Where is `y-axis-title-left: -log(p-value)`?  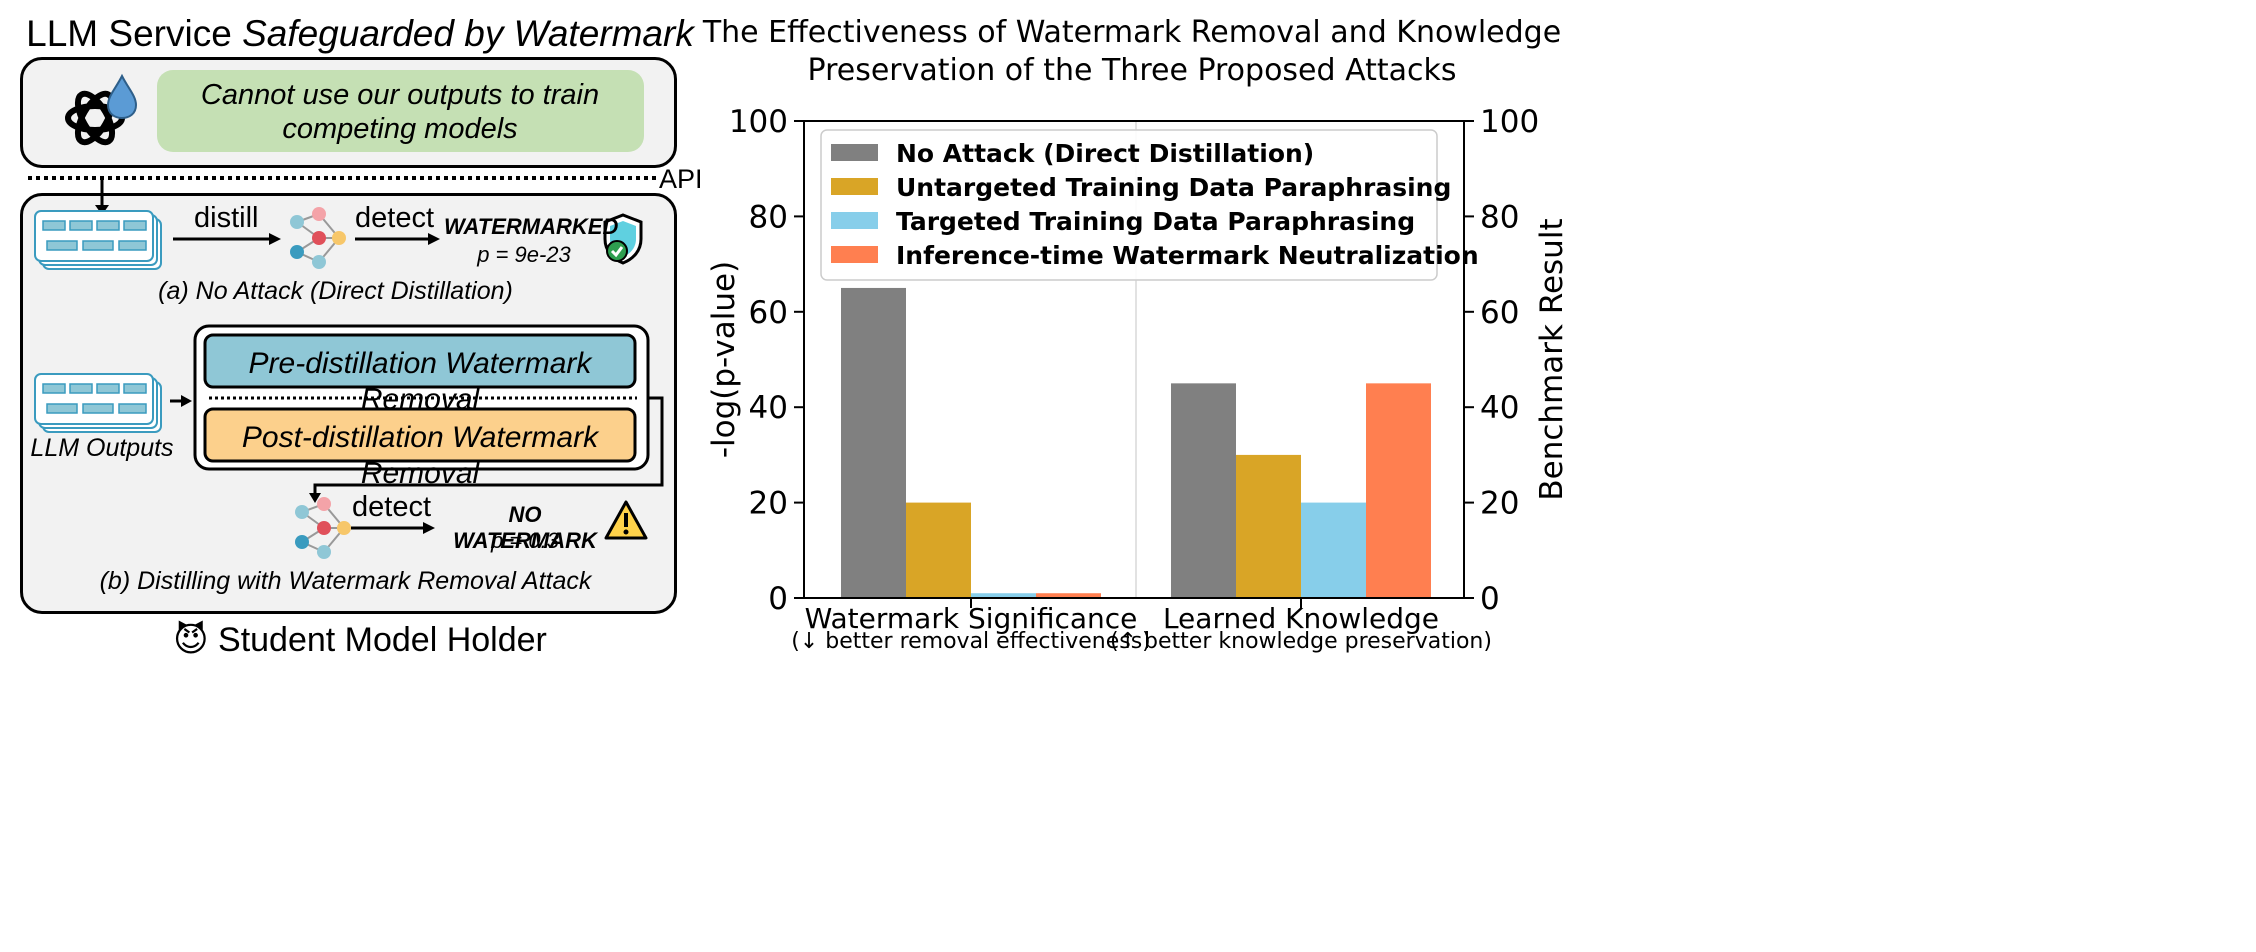
y-axis-title-left: -log(p-value) is located at coordinates (724, 359).